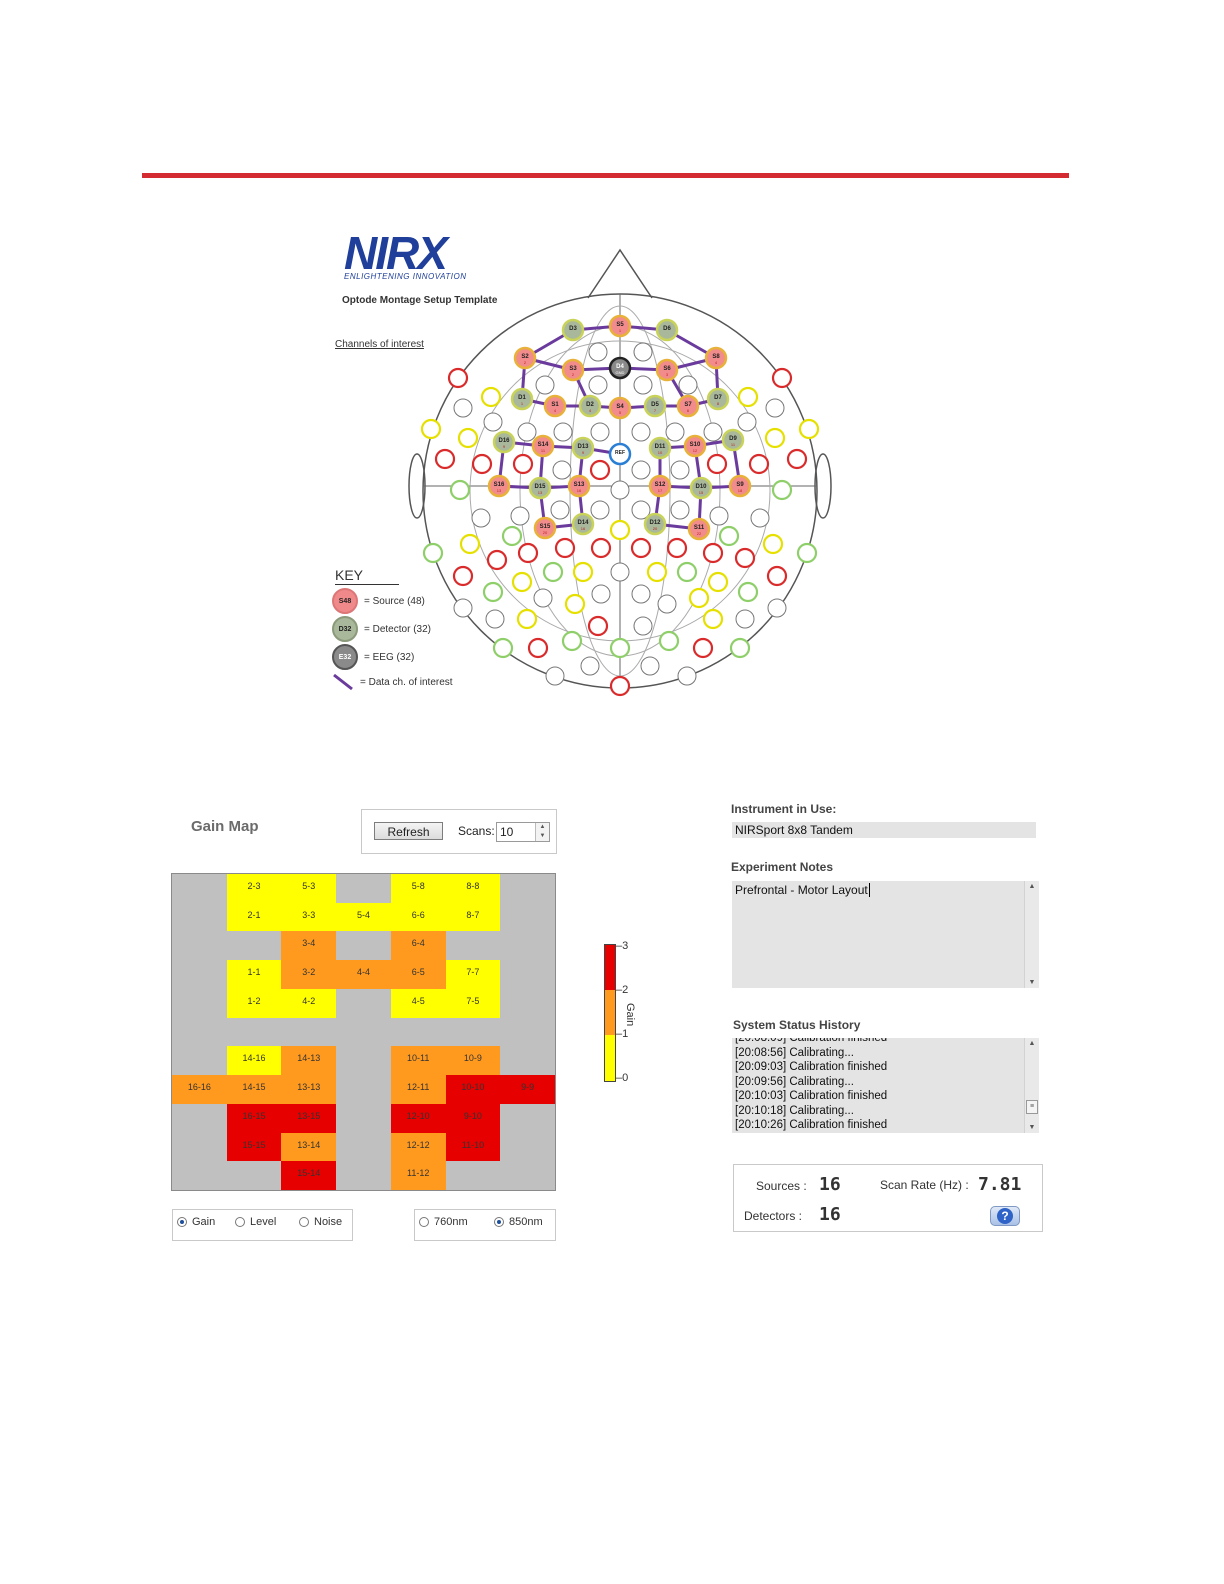  I want to click on optode-id-label: D3, so click(573, 329).